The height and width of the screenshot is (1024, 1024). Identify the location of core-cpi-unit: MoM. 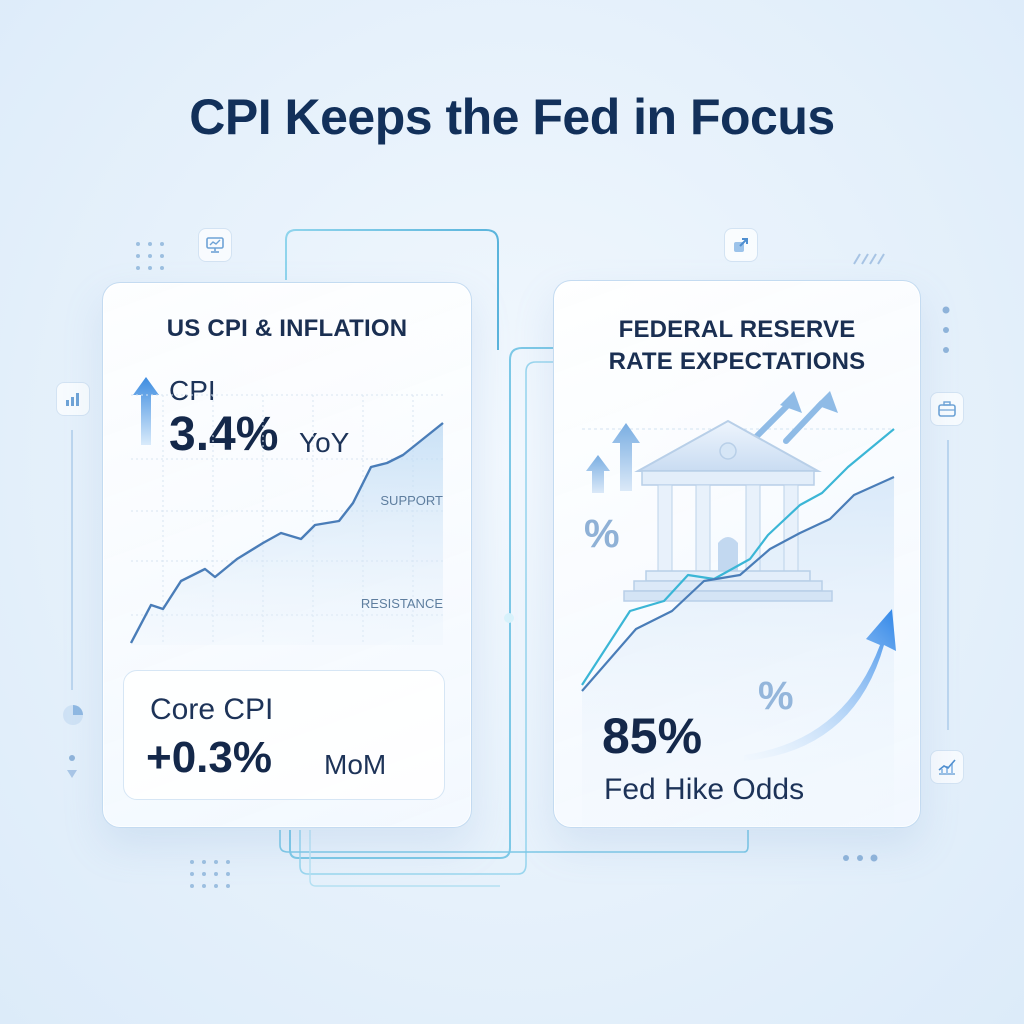
(355, 764).